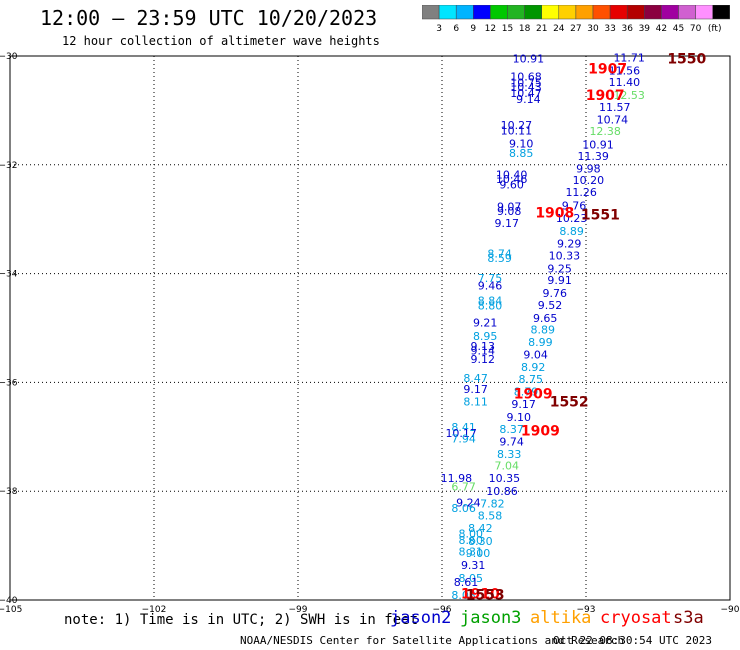 The height and width of the screenshot is (650, 740). I want to click on wave-height-label: 10.20, so click(589, 180).